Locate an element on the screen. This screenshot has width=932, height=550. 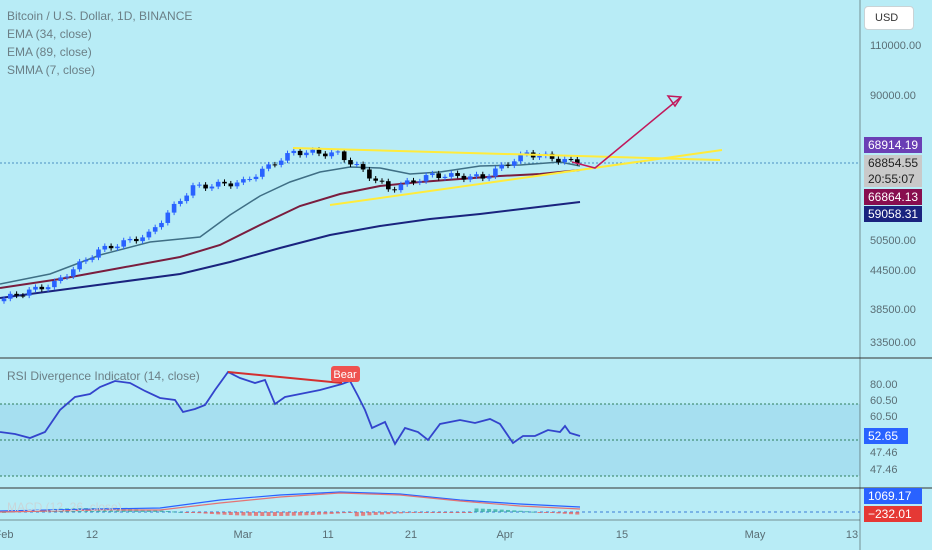
last-price-badge: 68854.55 is located at coordinates (893, 163).